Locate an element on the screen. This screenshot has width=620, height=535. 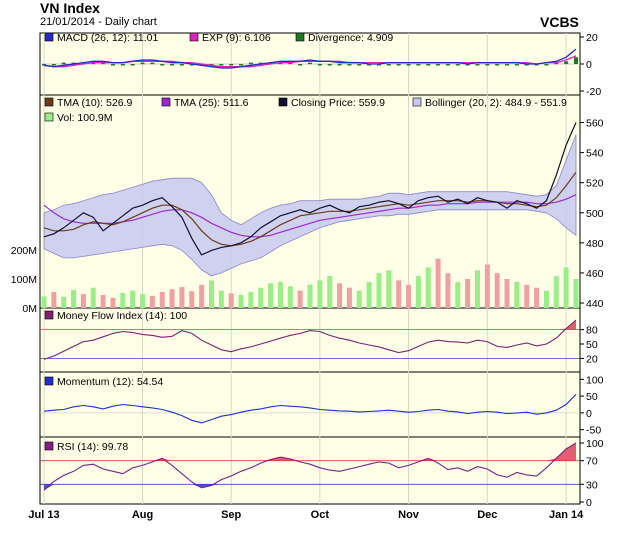
chart-subtitle: 21/01/2014 - Daily chart is located at coordinates (98, 22).